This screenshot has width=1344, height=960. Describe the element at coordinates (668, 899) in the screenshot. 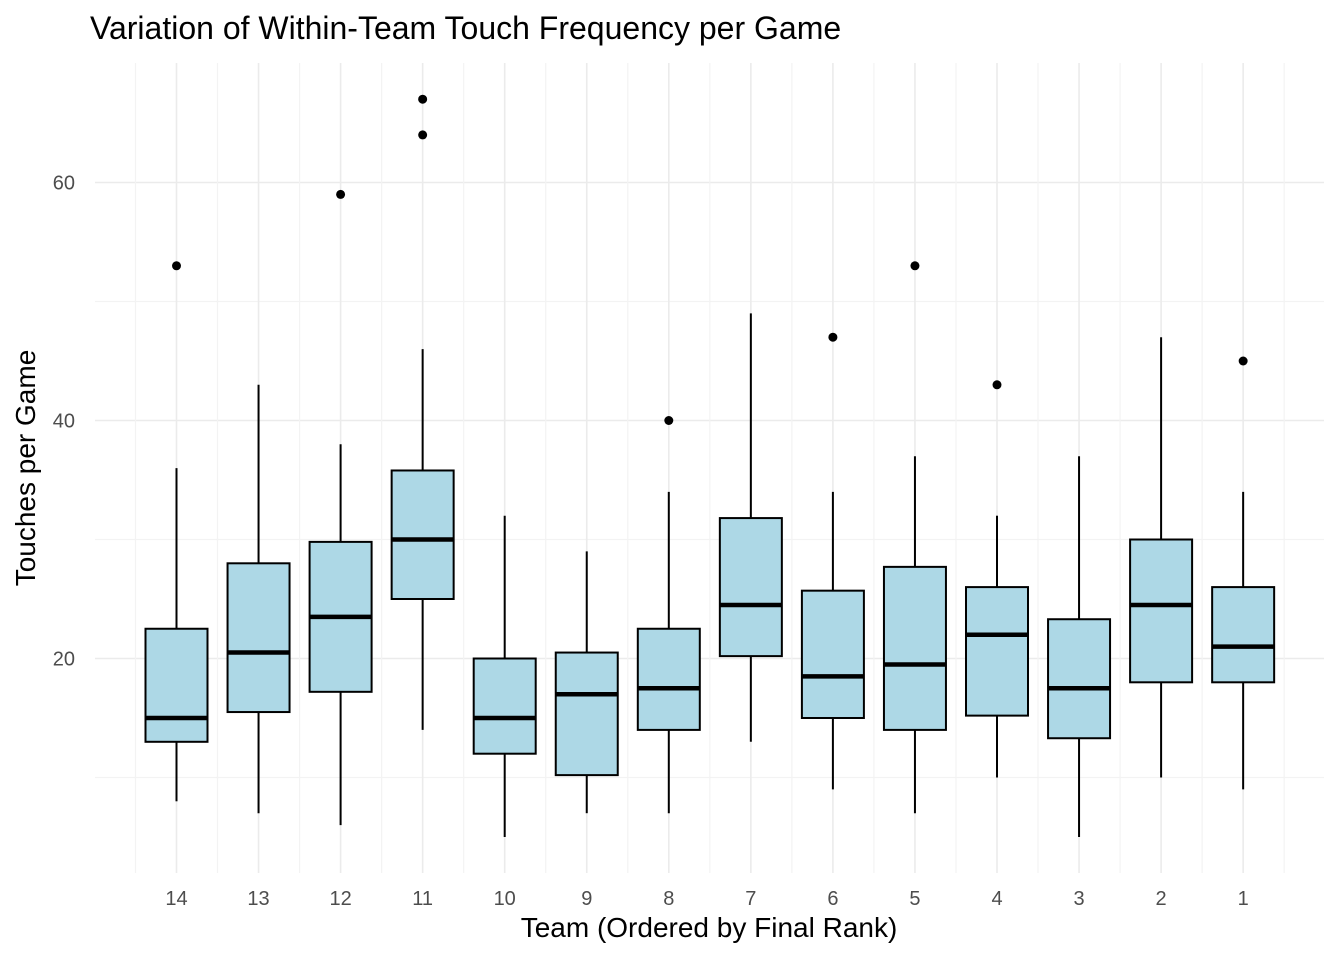

I see `x-tick-label: 8` at that location.